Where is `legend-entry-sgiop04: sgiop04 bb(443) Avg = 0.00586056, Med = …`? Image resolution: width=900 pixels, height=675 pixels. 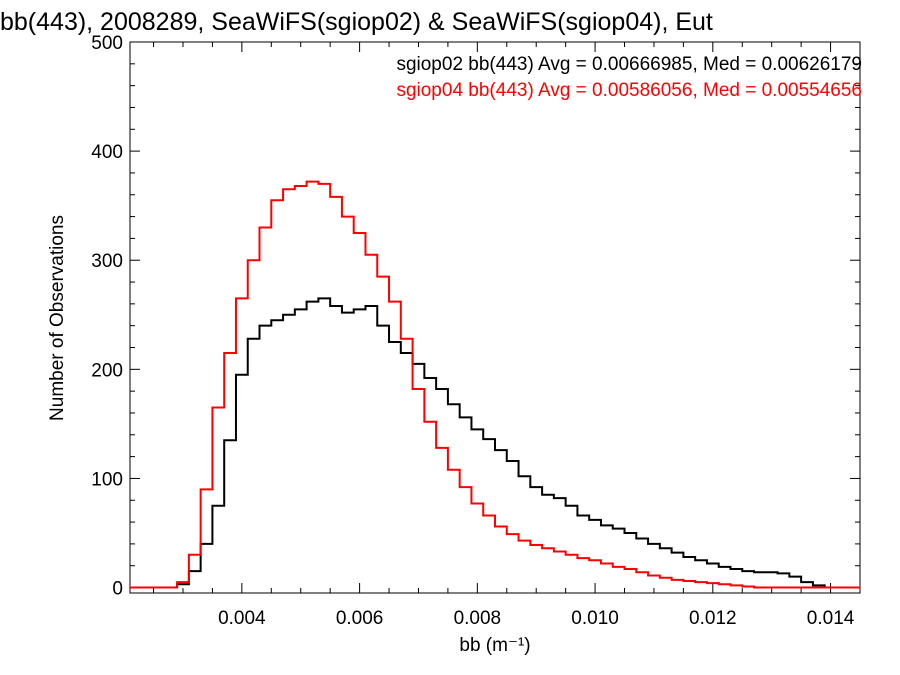 legend-entry-sgiop04: sgiop04 bb(443) Avg = 0.00586056, Med = … is located at coordinates (629, 90).